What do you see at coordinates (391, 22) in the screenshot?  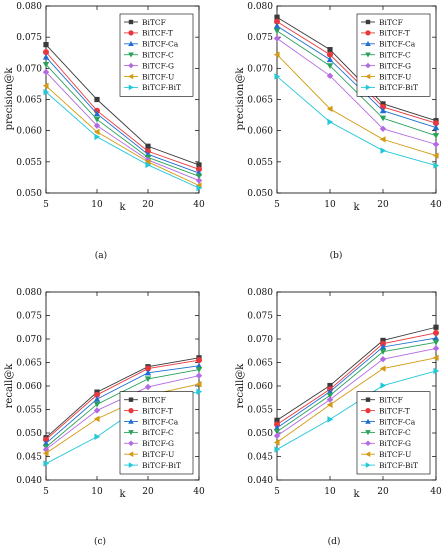 I see `legend-label: BiTCF` at bounding box center [391, 22].